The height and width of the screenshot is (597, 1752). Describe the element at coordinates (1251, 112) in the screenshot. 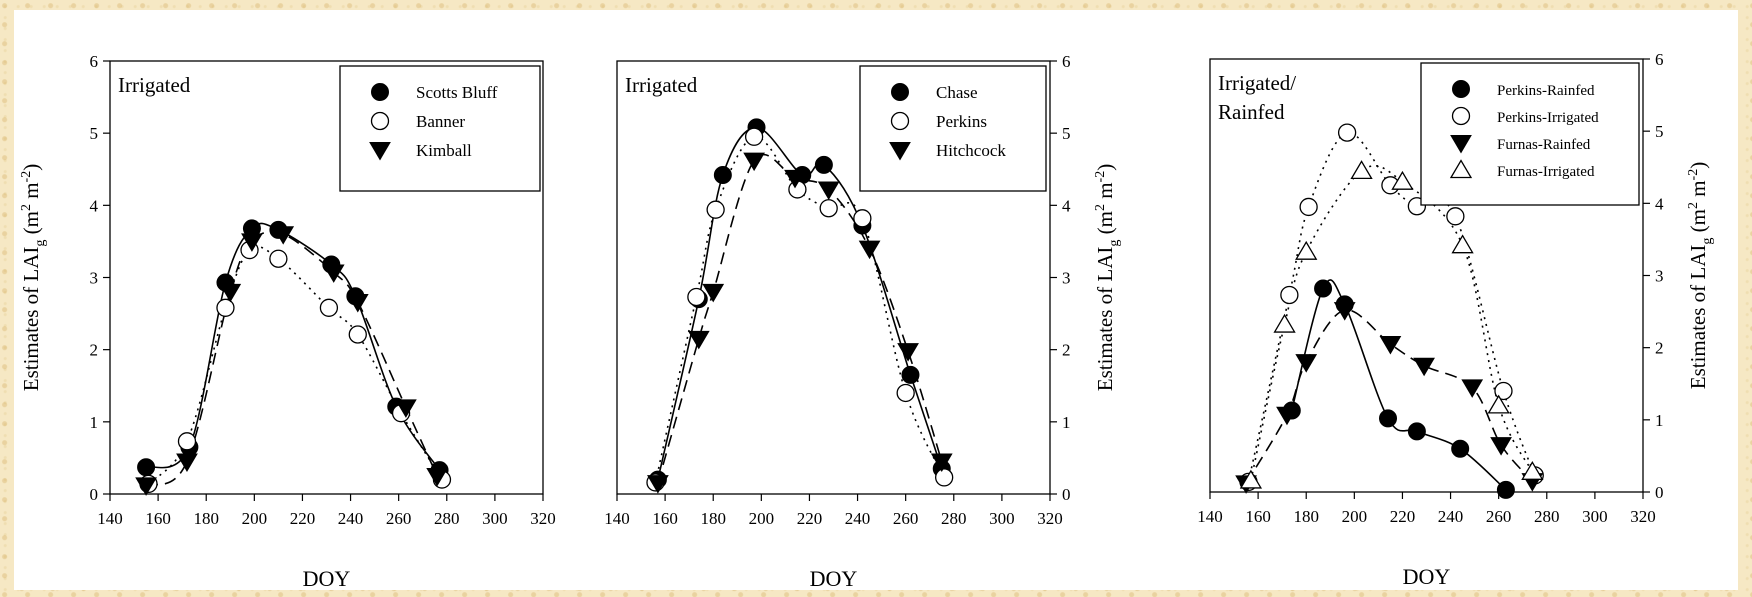

I see `panel-label-line2: Rainfed` at that location.